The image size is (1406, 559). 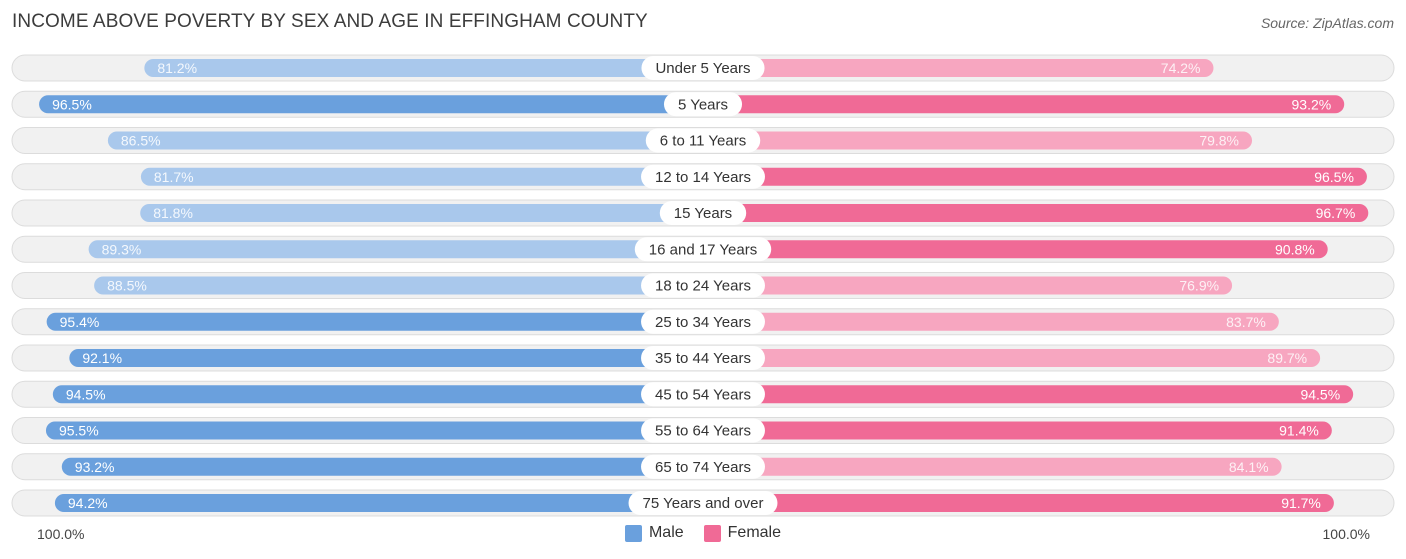 I want to click on data-label-male: 86.5%, so click(x=141, y=141).